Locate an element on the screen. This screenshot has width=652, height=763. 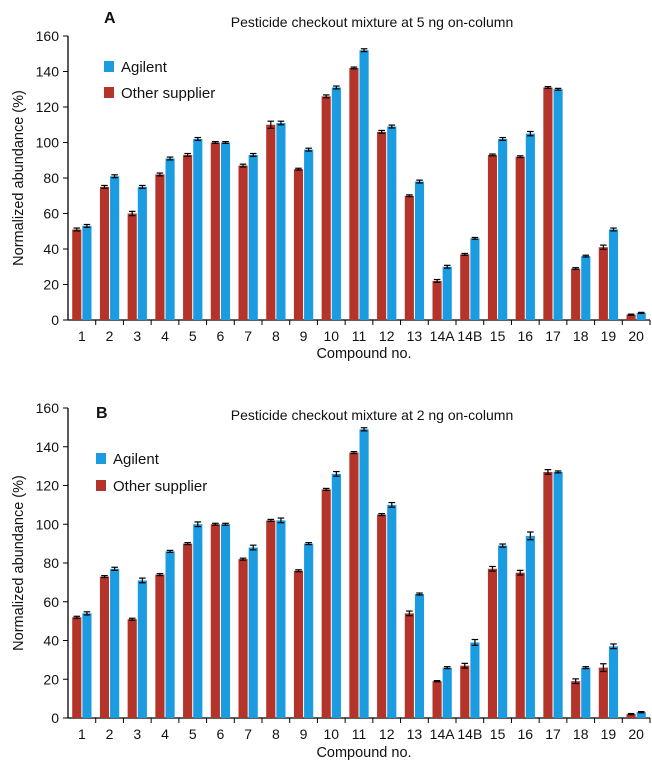
legend-label: Agilent is located at coordinates (136, 459).